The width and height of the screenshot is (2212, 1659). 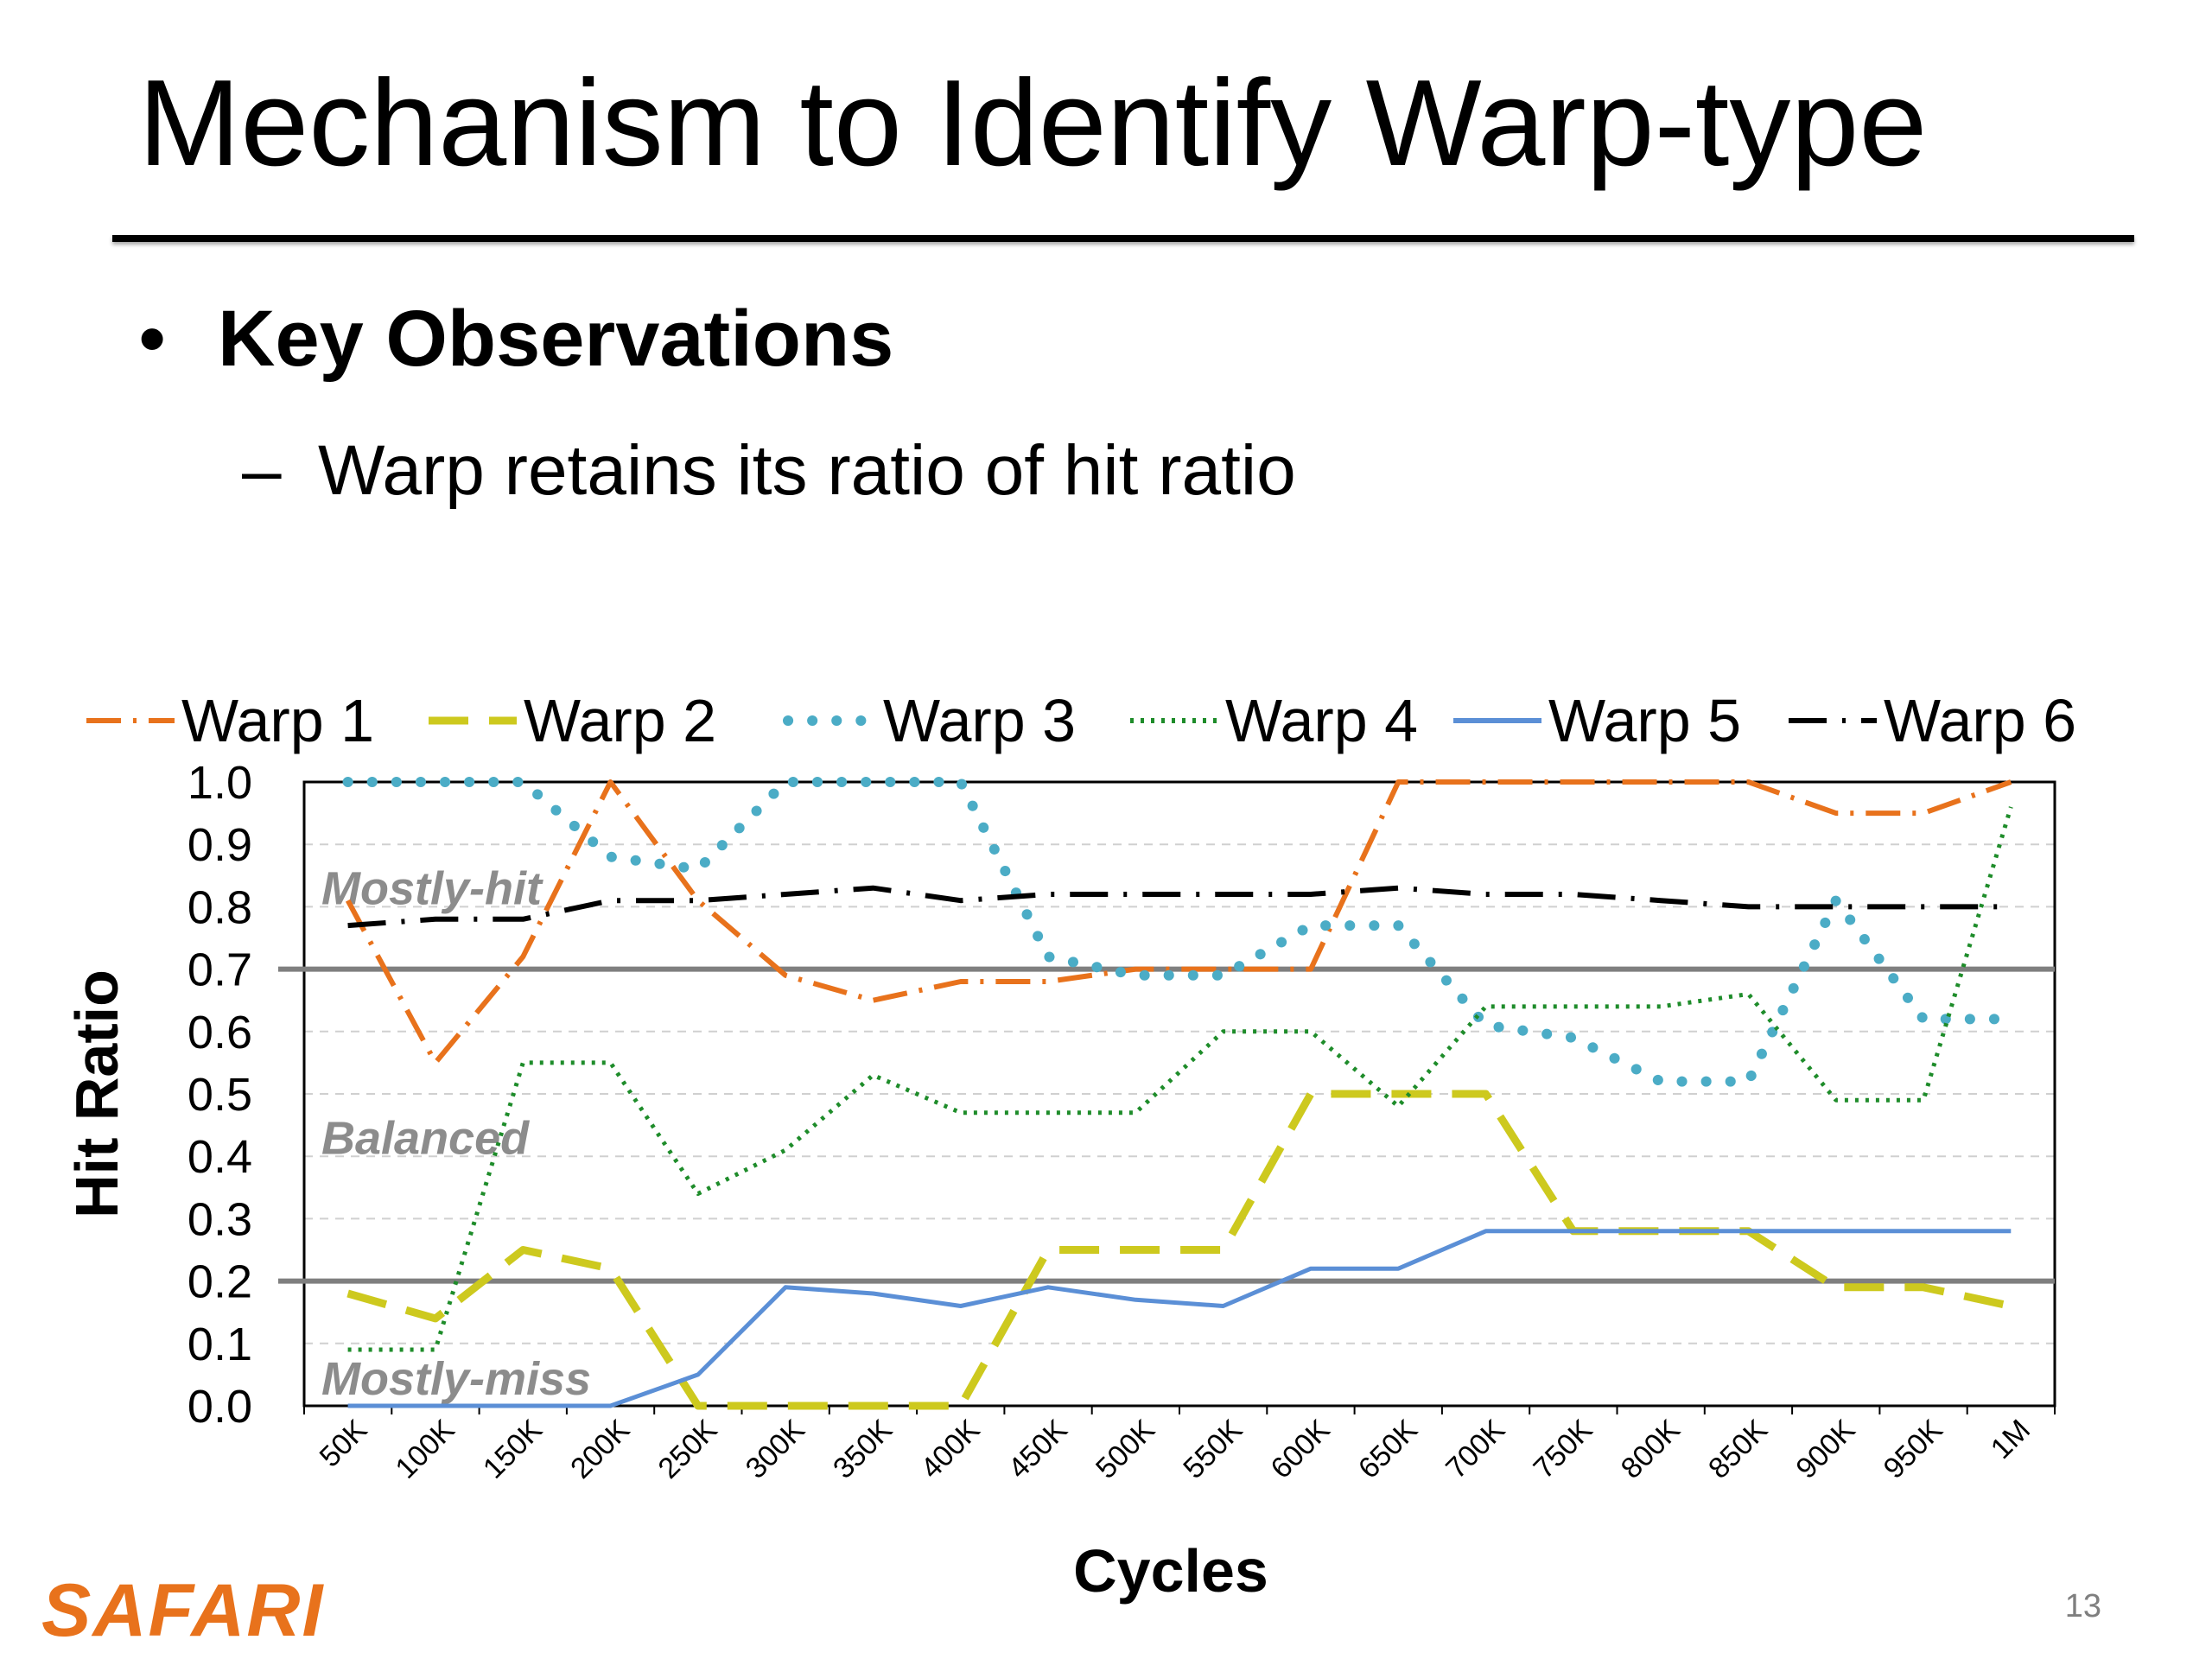 I want to click on x-tick-label: 1M, so click(x=2011, y=1439).